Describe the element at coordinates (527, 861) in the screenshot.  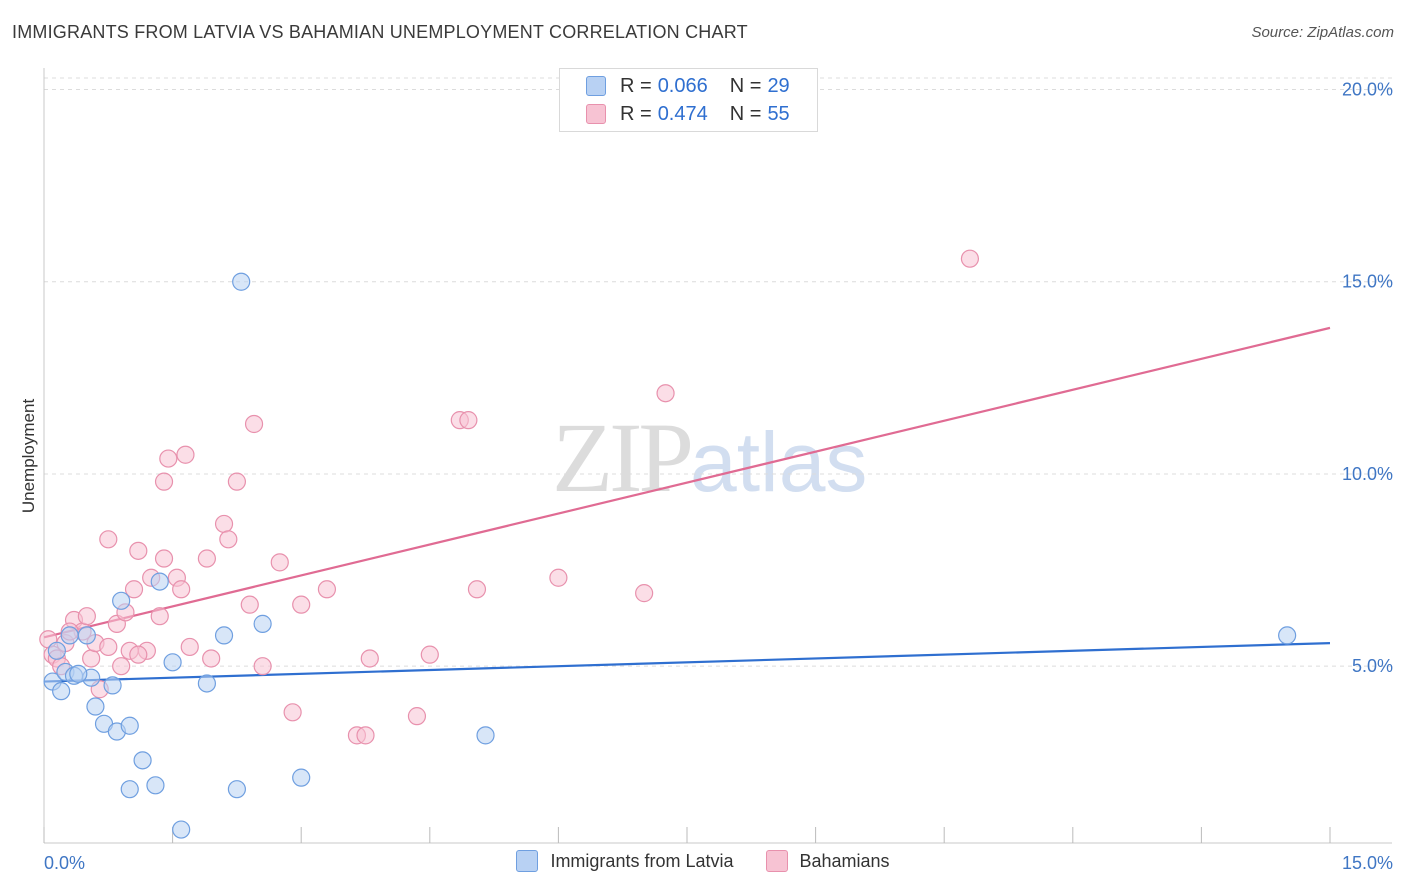
I see `bottom-legend-swatch-latvia` at that location.